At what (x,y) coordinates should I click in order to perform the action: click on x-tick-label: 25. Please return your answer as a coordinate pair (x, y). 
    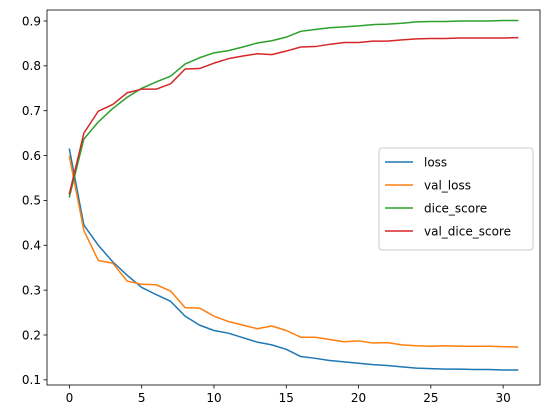
    Looking at the image, I should click on (430, 398).